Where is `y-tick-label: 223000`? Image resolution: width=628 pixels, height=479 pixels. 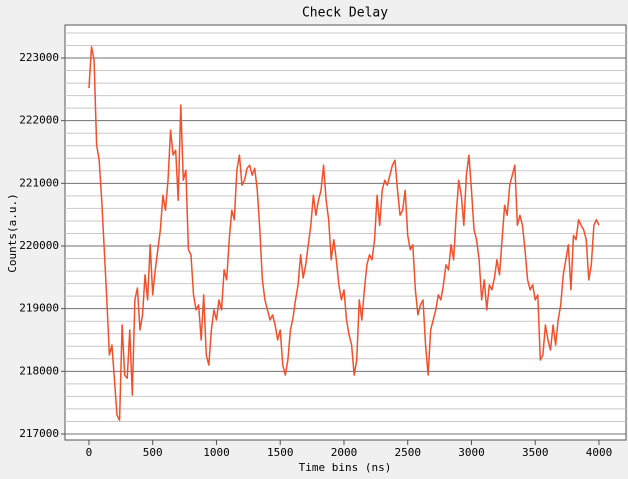
y-tick-label: 223000 is located at coordinates (39, 57).